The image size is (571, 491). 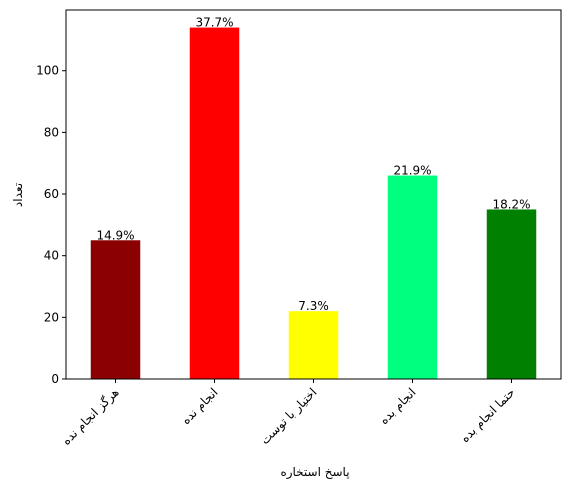 What do you see at coordinates (115, 235) in the screenshot?
I see `data-label-1: 14.9%` at bounding box center [115, 235].